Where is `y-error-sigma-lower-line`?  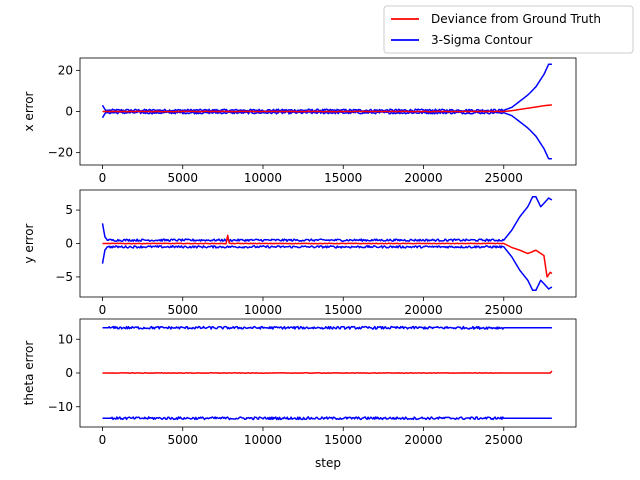 y-error-sigma-lower-line is located at coordinates (327, 268).